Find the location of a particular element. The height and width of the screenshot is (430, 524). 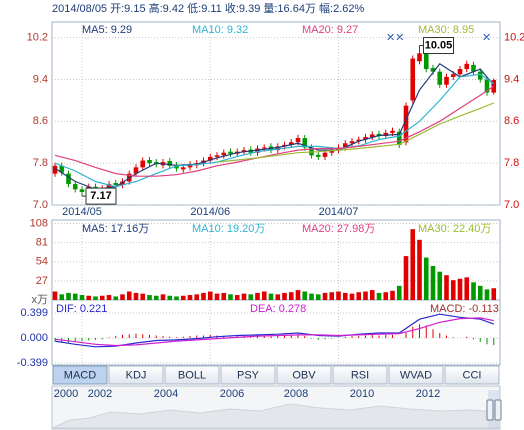

timeline-handle-left is located at coordinates (490, 410).